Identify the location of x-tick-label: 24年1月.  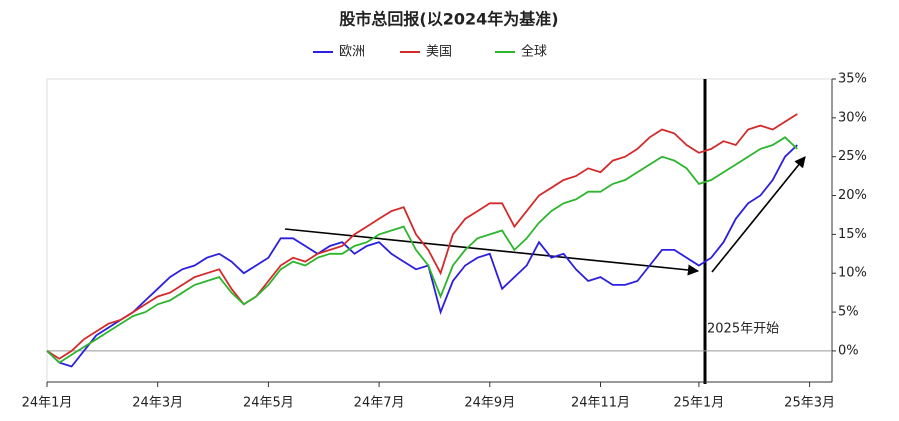
(47, 403).